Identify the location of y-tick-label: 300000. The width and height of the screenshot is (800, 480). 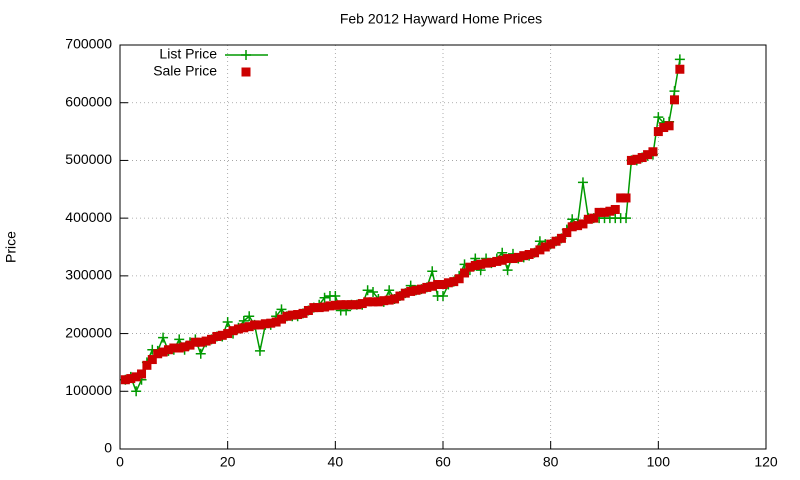
(88, 275).